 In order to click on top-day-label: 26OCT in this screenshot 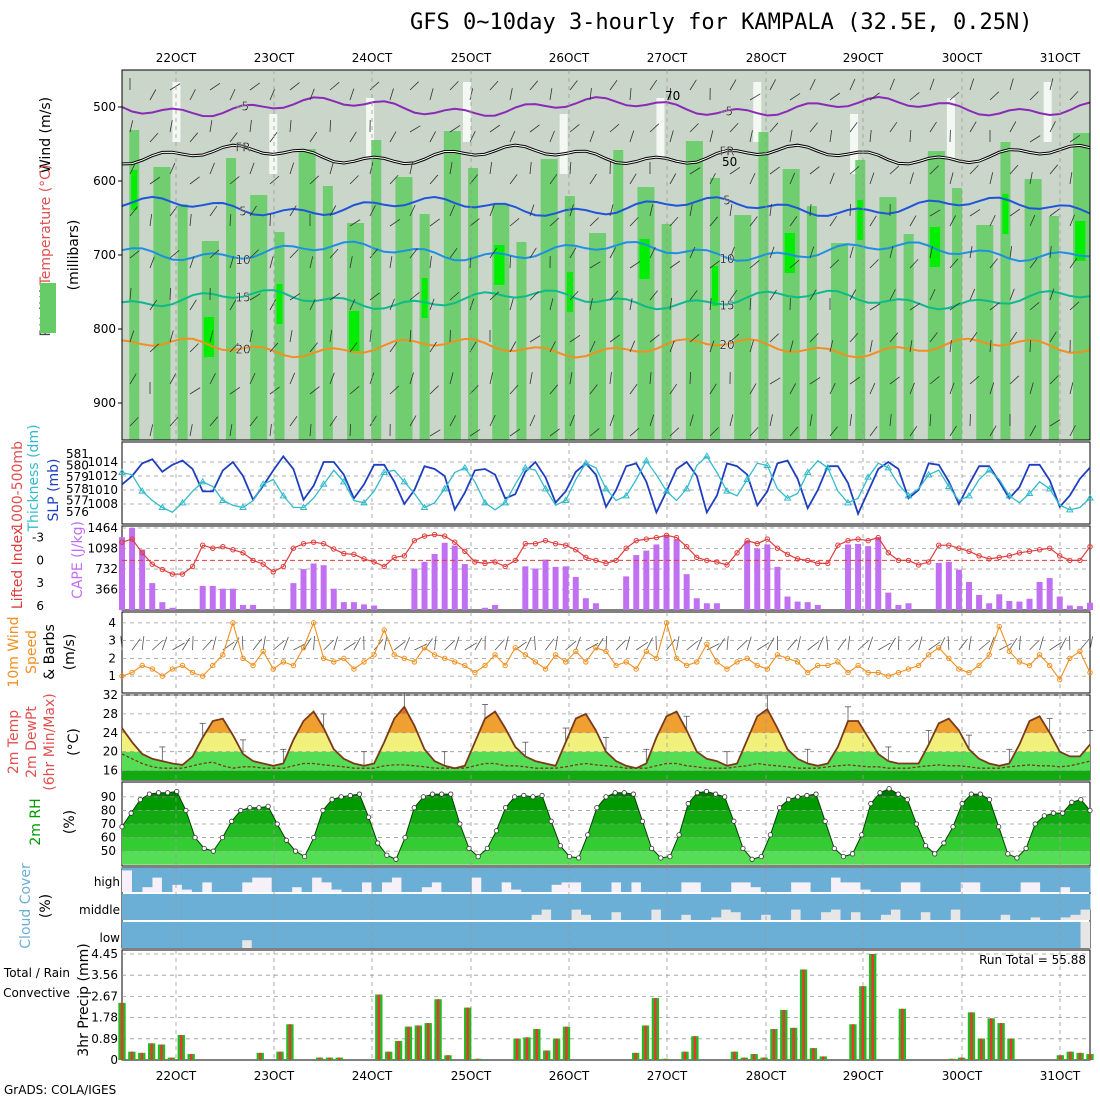, I will do `click(569, 58)`.